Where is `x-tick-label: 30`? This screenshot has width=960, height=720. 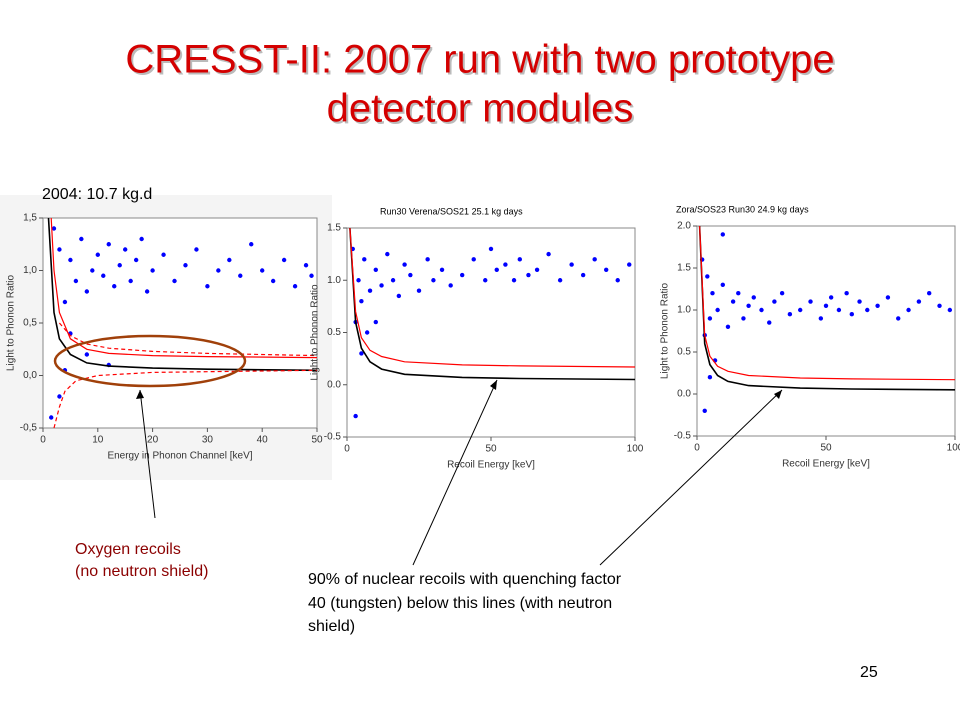
x-tick-label: 30 is located at coordinates (208, 440).